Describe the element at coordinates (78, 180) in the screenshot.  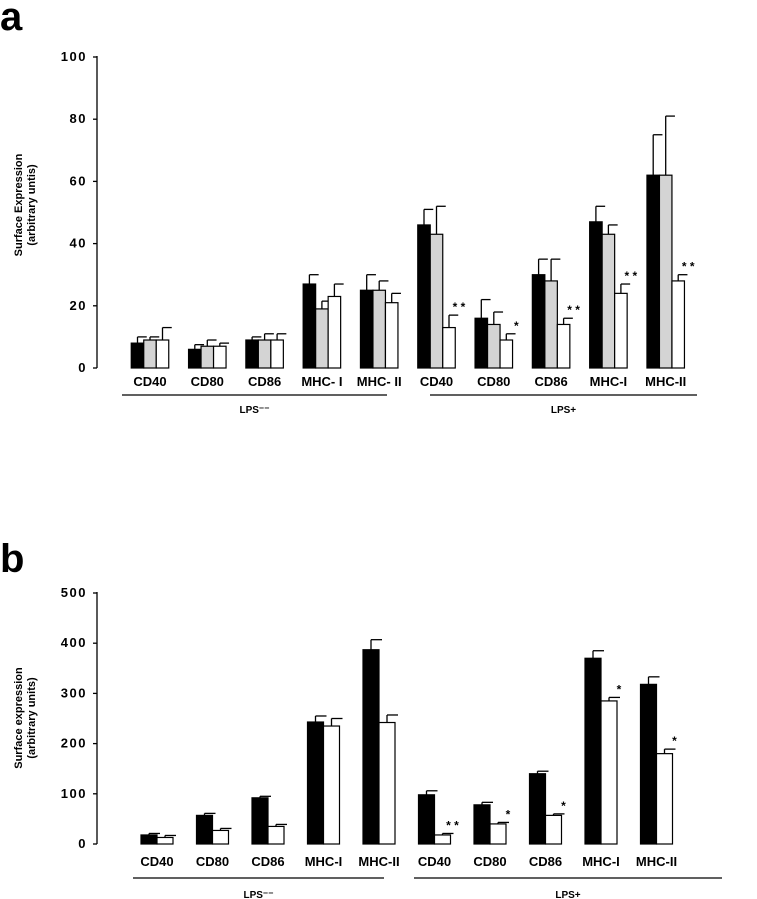
I see `y-tick-label: 60` at that location.